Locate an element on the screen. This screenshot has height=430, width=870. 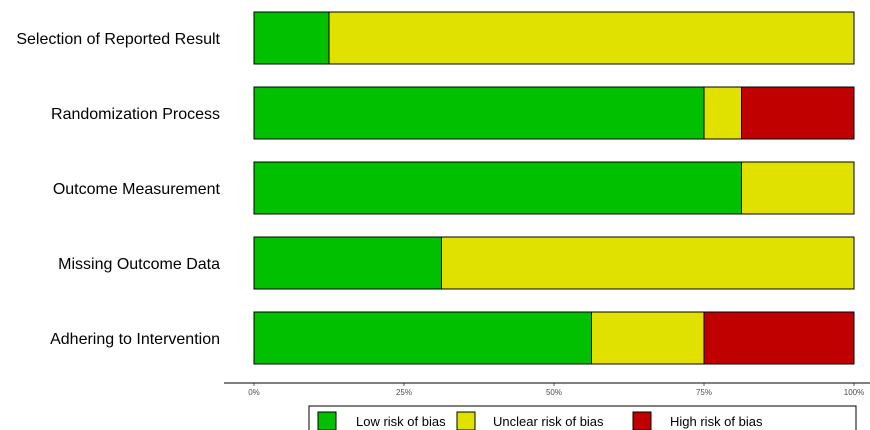
bar-outcome-measurement-unclear-risk-of-bias is located at coordinates (798, 188).